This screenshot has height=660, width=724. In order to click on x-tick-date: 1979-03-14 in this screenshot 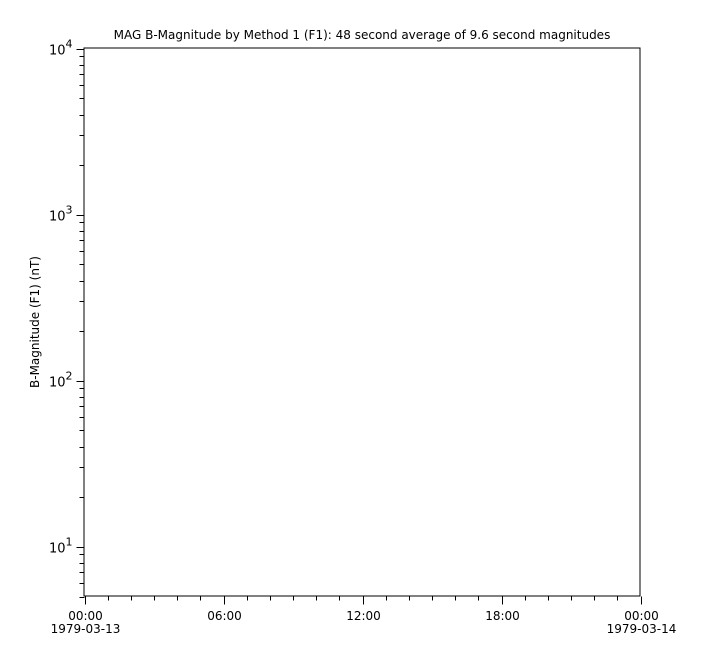, I will do `click(642, 629)`.